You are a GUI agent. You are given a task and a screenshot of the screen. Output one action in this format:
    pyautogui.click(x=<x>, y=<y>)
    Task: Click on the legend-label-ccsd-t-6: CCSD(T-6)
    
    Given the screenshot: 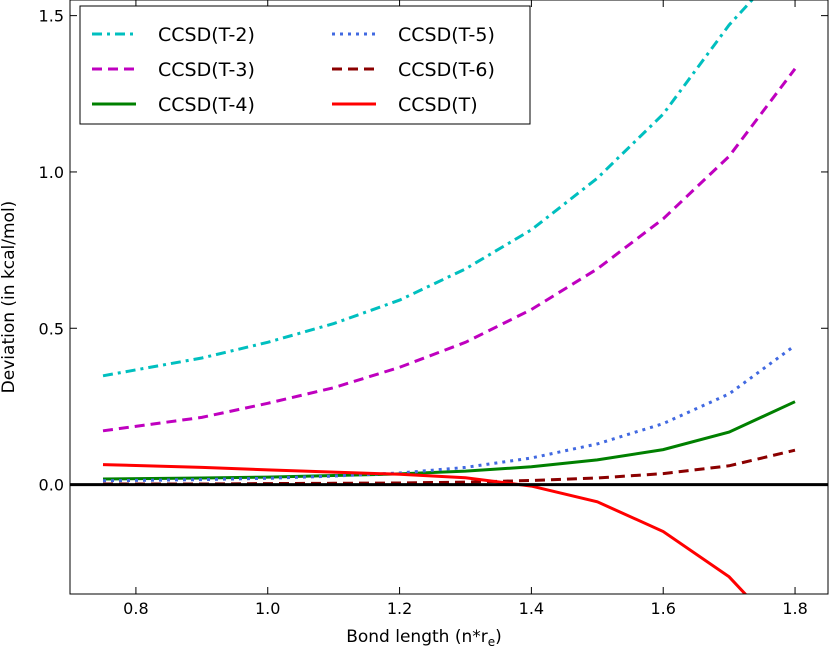 What is the action you would take?
    pyautogui.click(x=446, y=70)
    